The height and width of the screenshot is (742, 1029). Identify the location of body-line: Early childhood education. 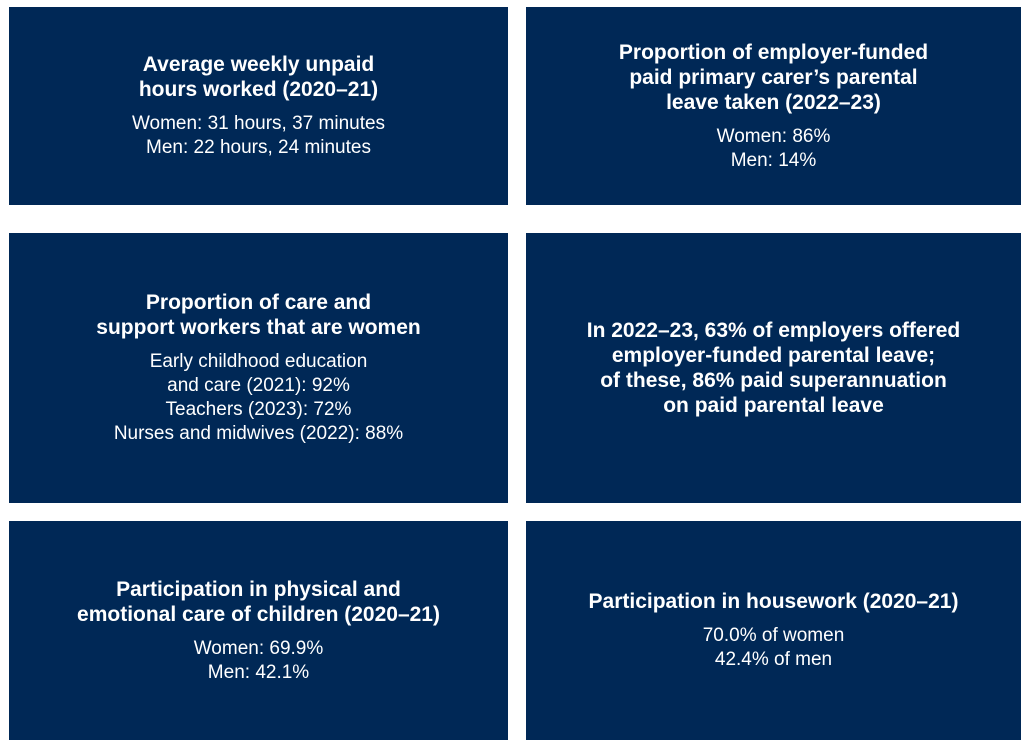
(258, 361).